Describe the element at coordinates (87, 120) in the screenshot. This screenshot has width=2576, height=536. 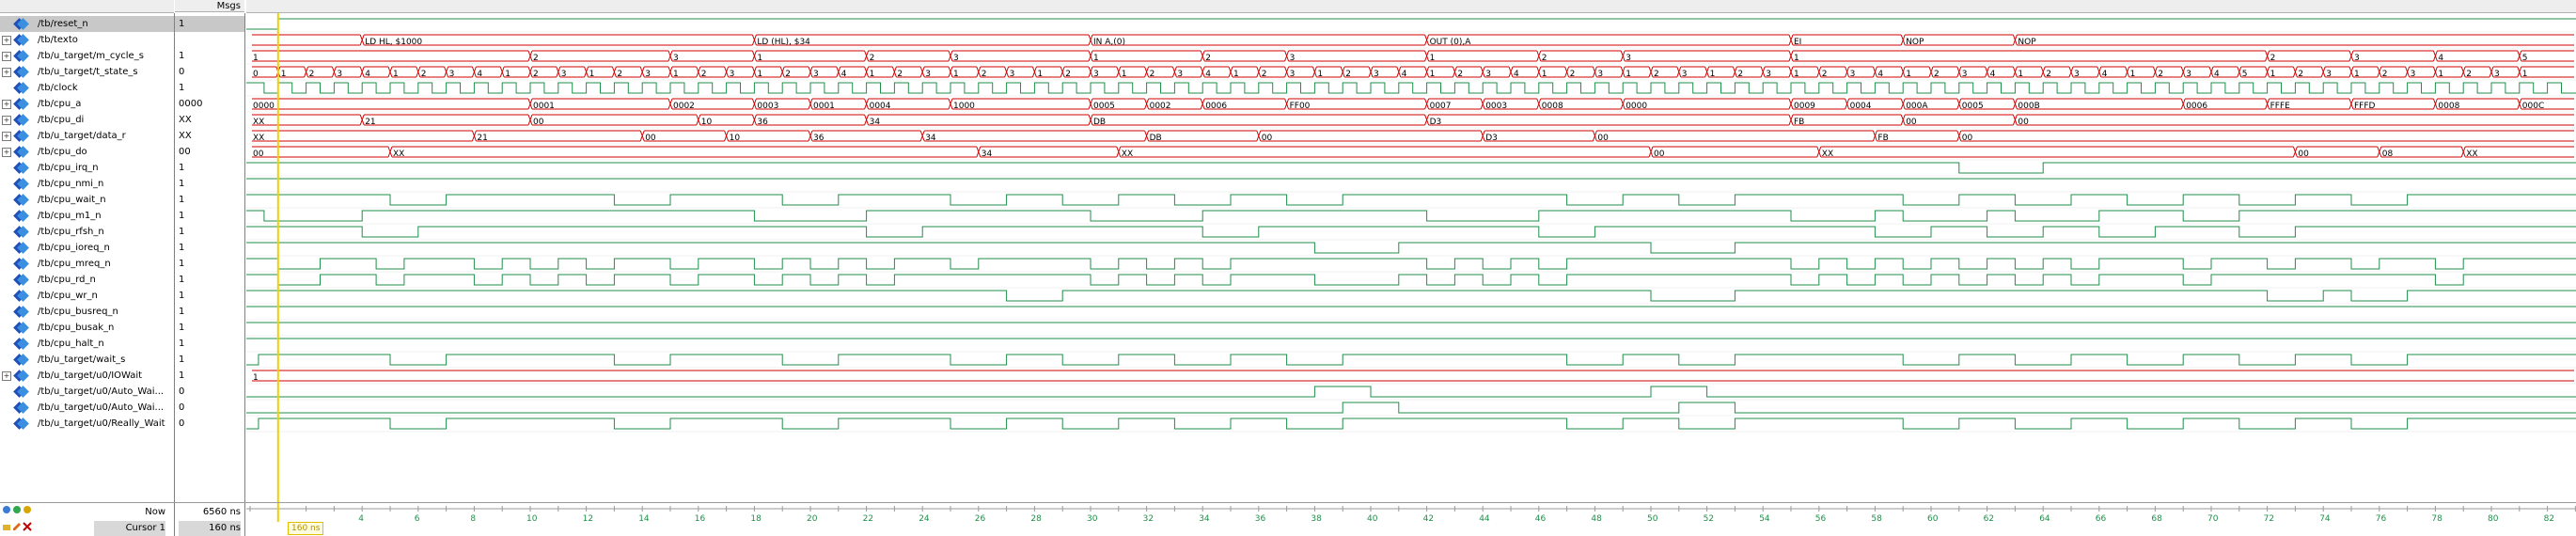
I see `signal-row: + /tb/cpu_di` at that location.